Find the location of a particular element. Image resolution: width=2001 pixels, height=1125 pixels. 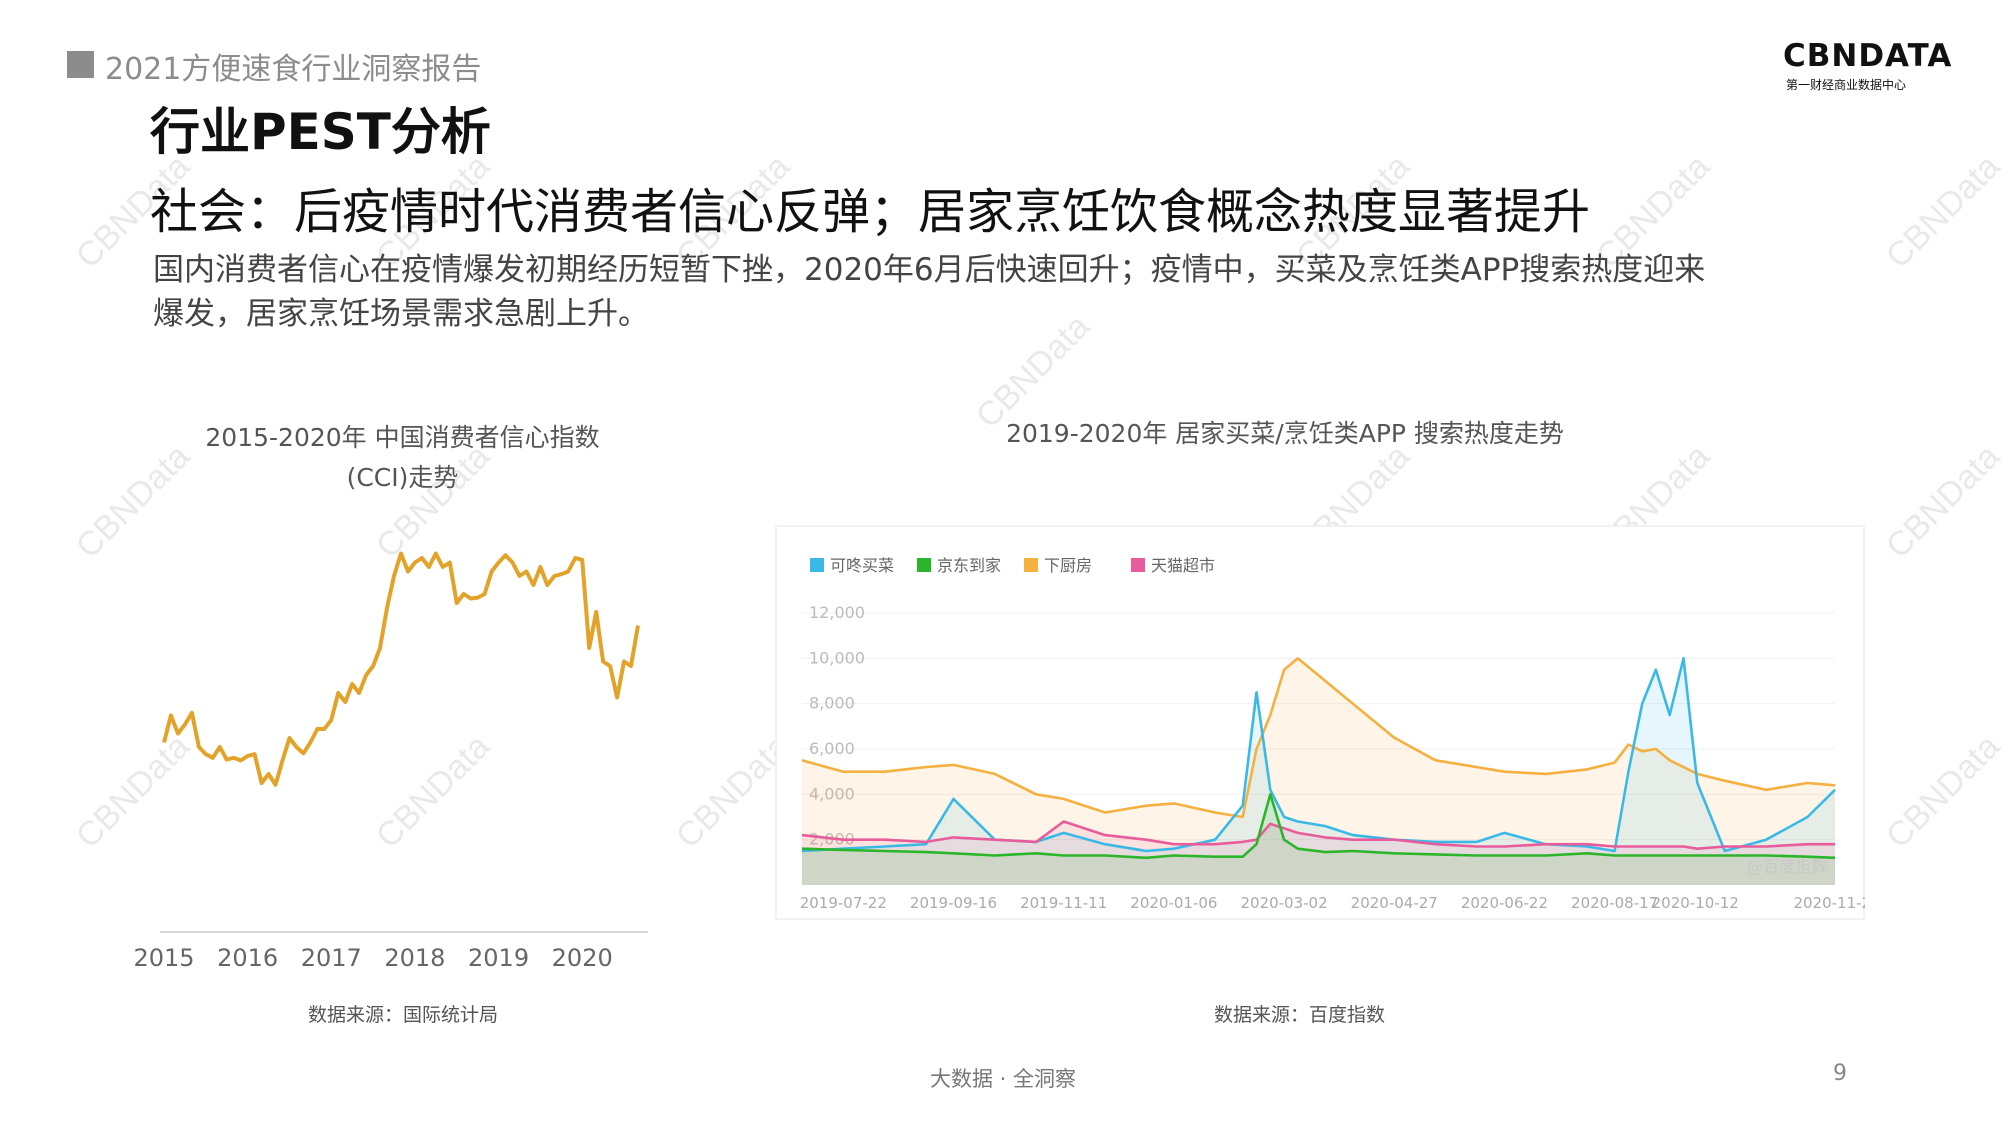

app-y-tick-label: 4,000 is located at coordinates (832, 793).